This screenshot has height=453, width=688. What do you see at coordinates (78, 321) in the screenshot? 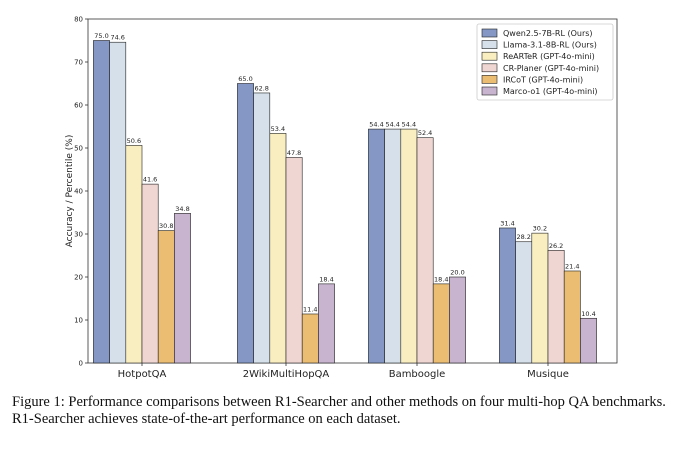
I see `y-tick-label: 10` at bounding box center [78, 321].